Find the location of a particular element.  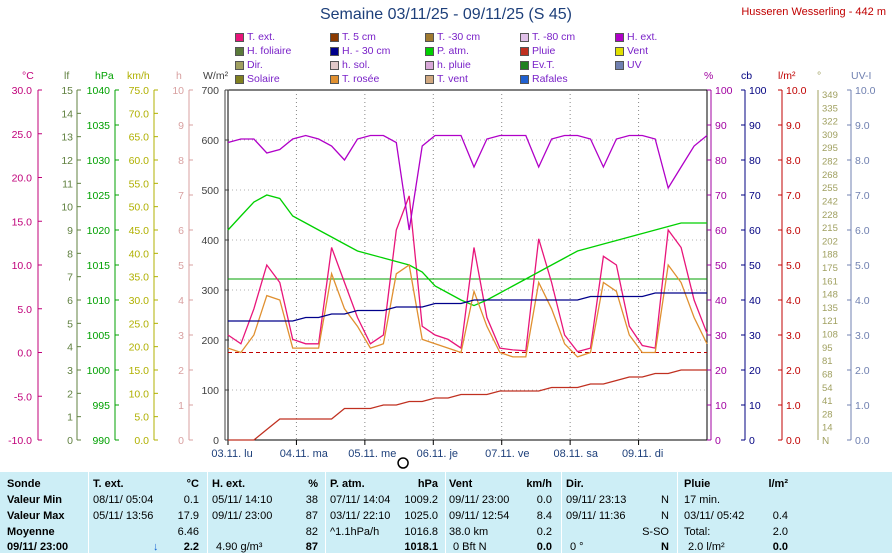

time-cursor is located at coordinates (403, 463).